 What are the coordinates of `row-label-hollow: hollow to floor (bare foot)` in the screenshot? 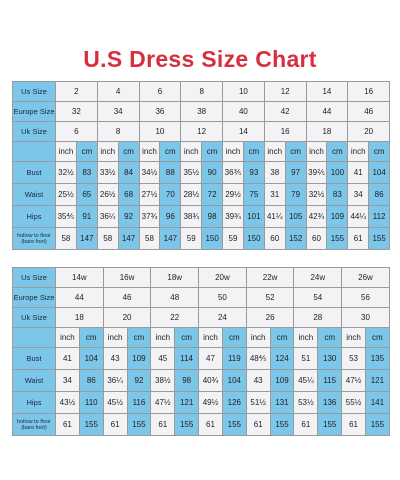 It's located at (34, 424).